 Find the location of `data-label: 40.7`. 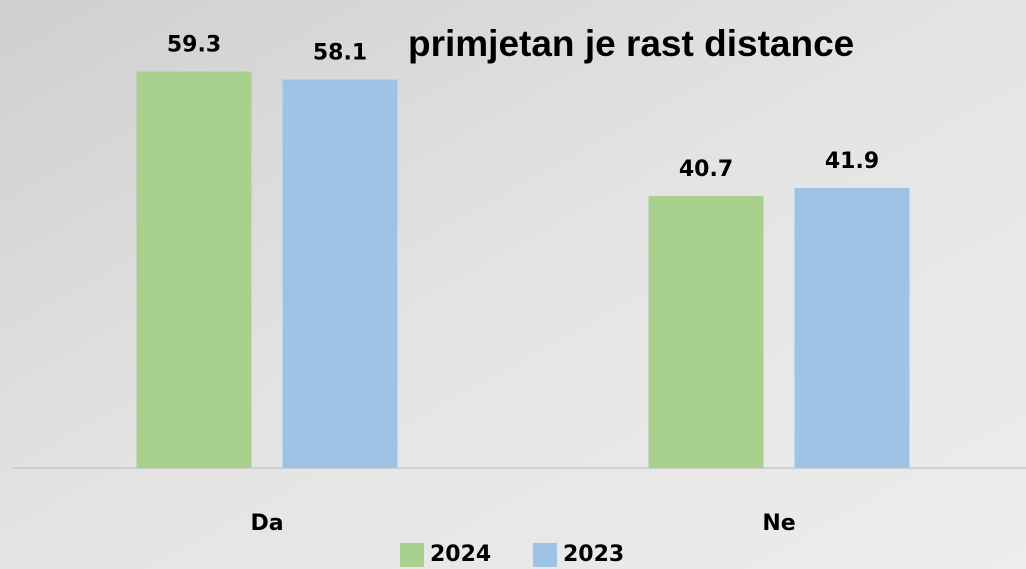

data-label: 40.7 is located at coordinates (706, 169).